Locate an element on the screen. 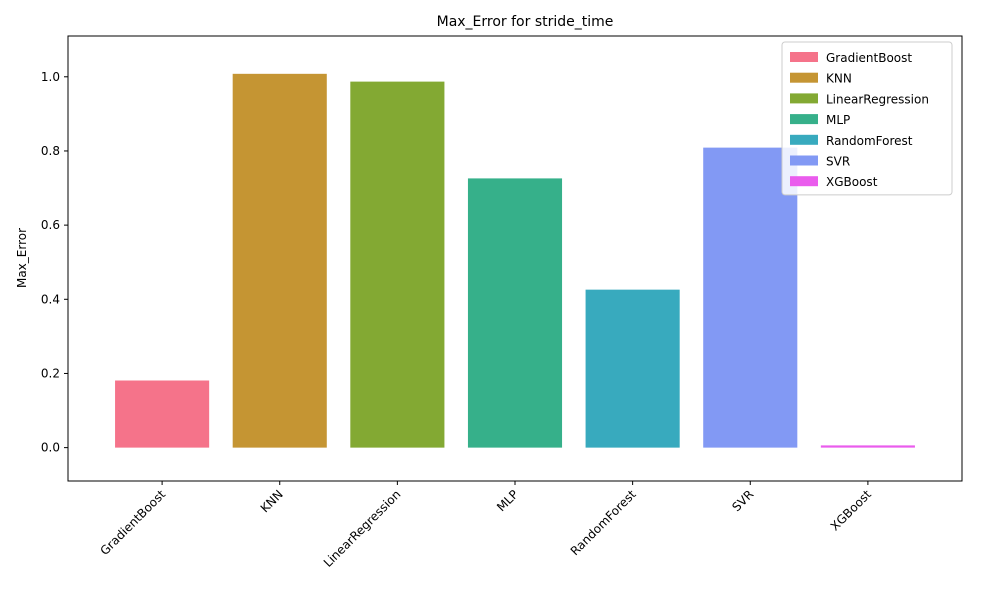  x-tick-label: RandomForest is located at coordinates (603, 522).